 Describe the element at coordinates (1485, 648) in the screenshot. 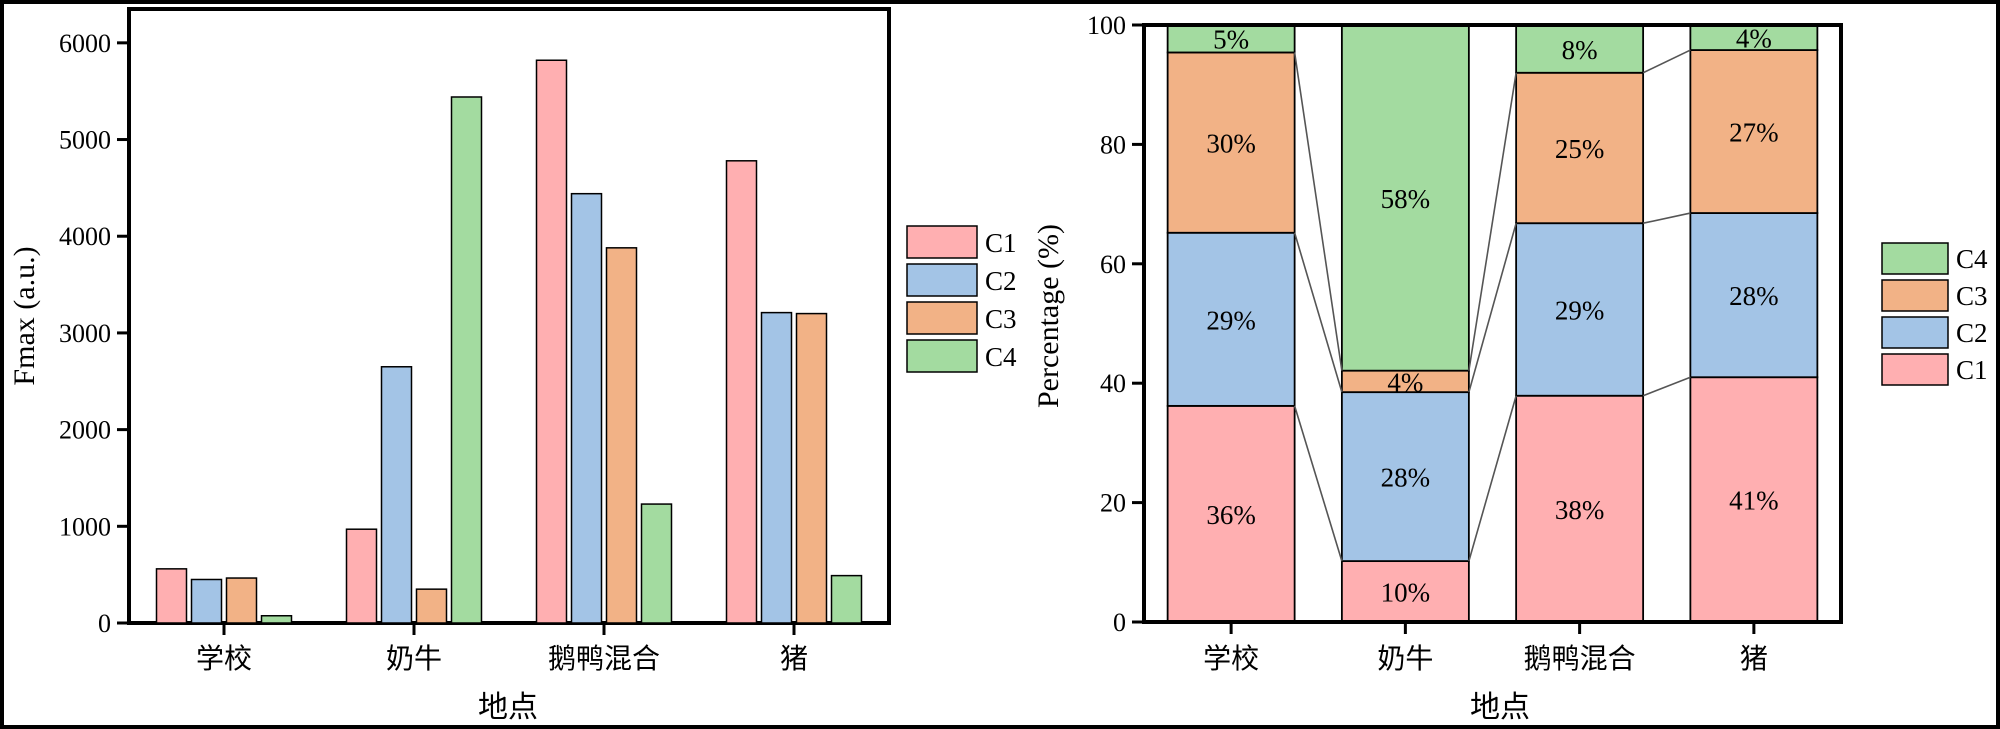

I see `percentage-x-axis: 学校 奶牛 鹅鸭混合 猪` at that location.